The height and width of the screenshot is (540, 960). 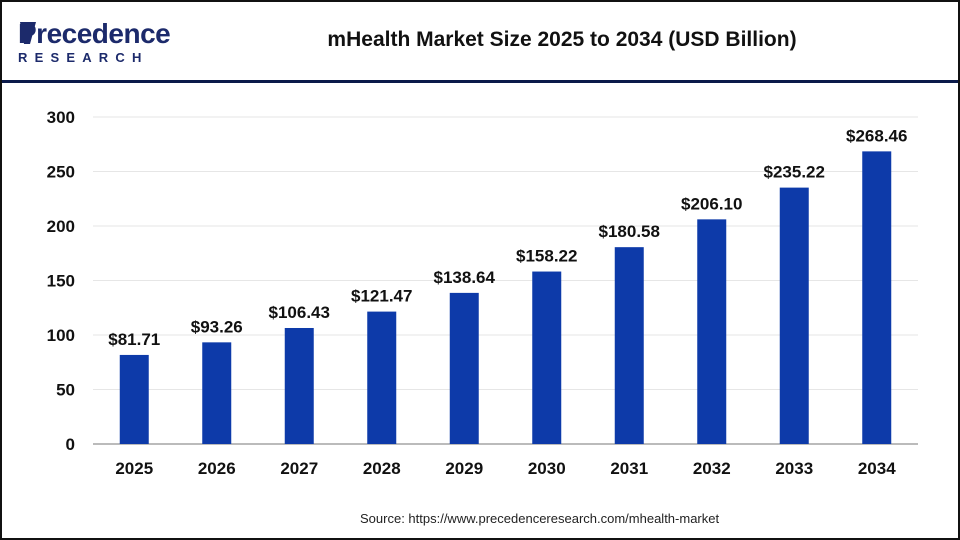 I want to click on logo-mark-icon, so click(x=28, y=33).